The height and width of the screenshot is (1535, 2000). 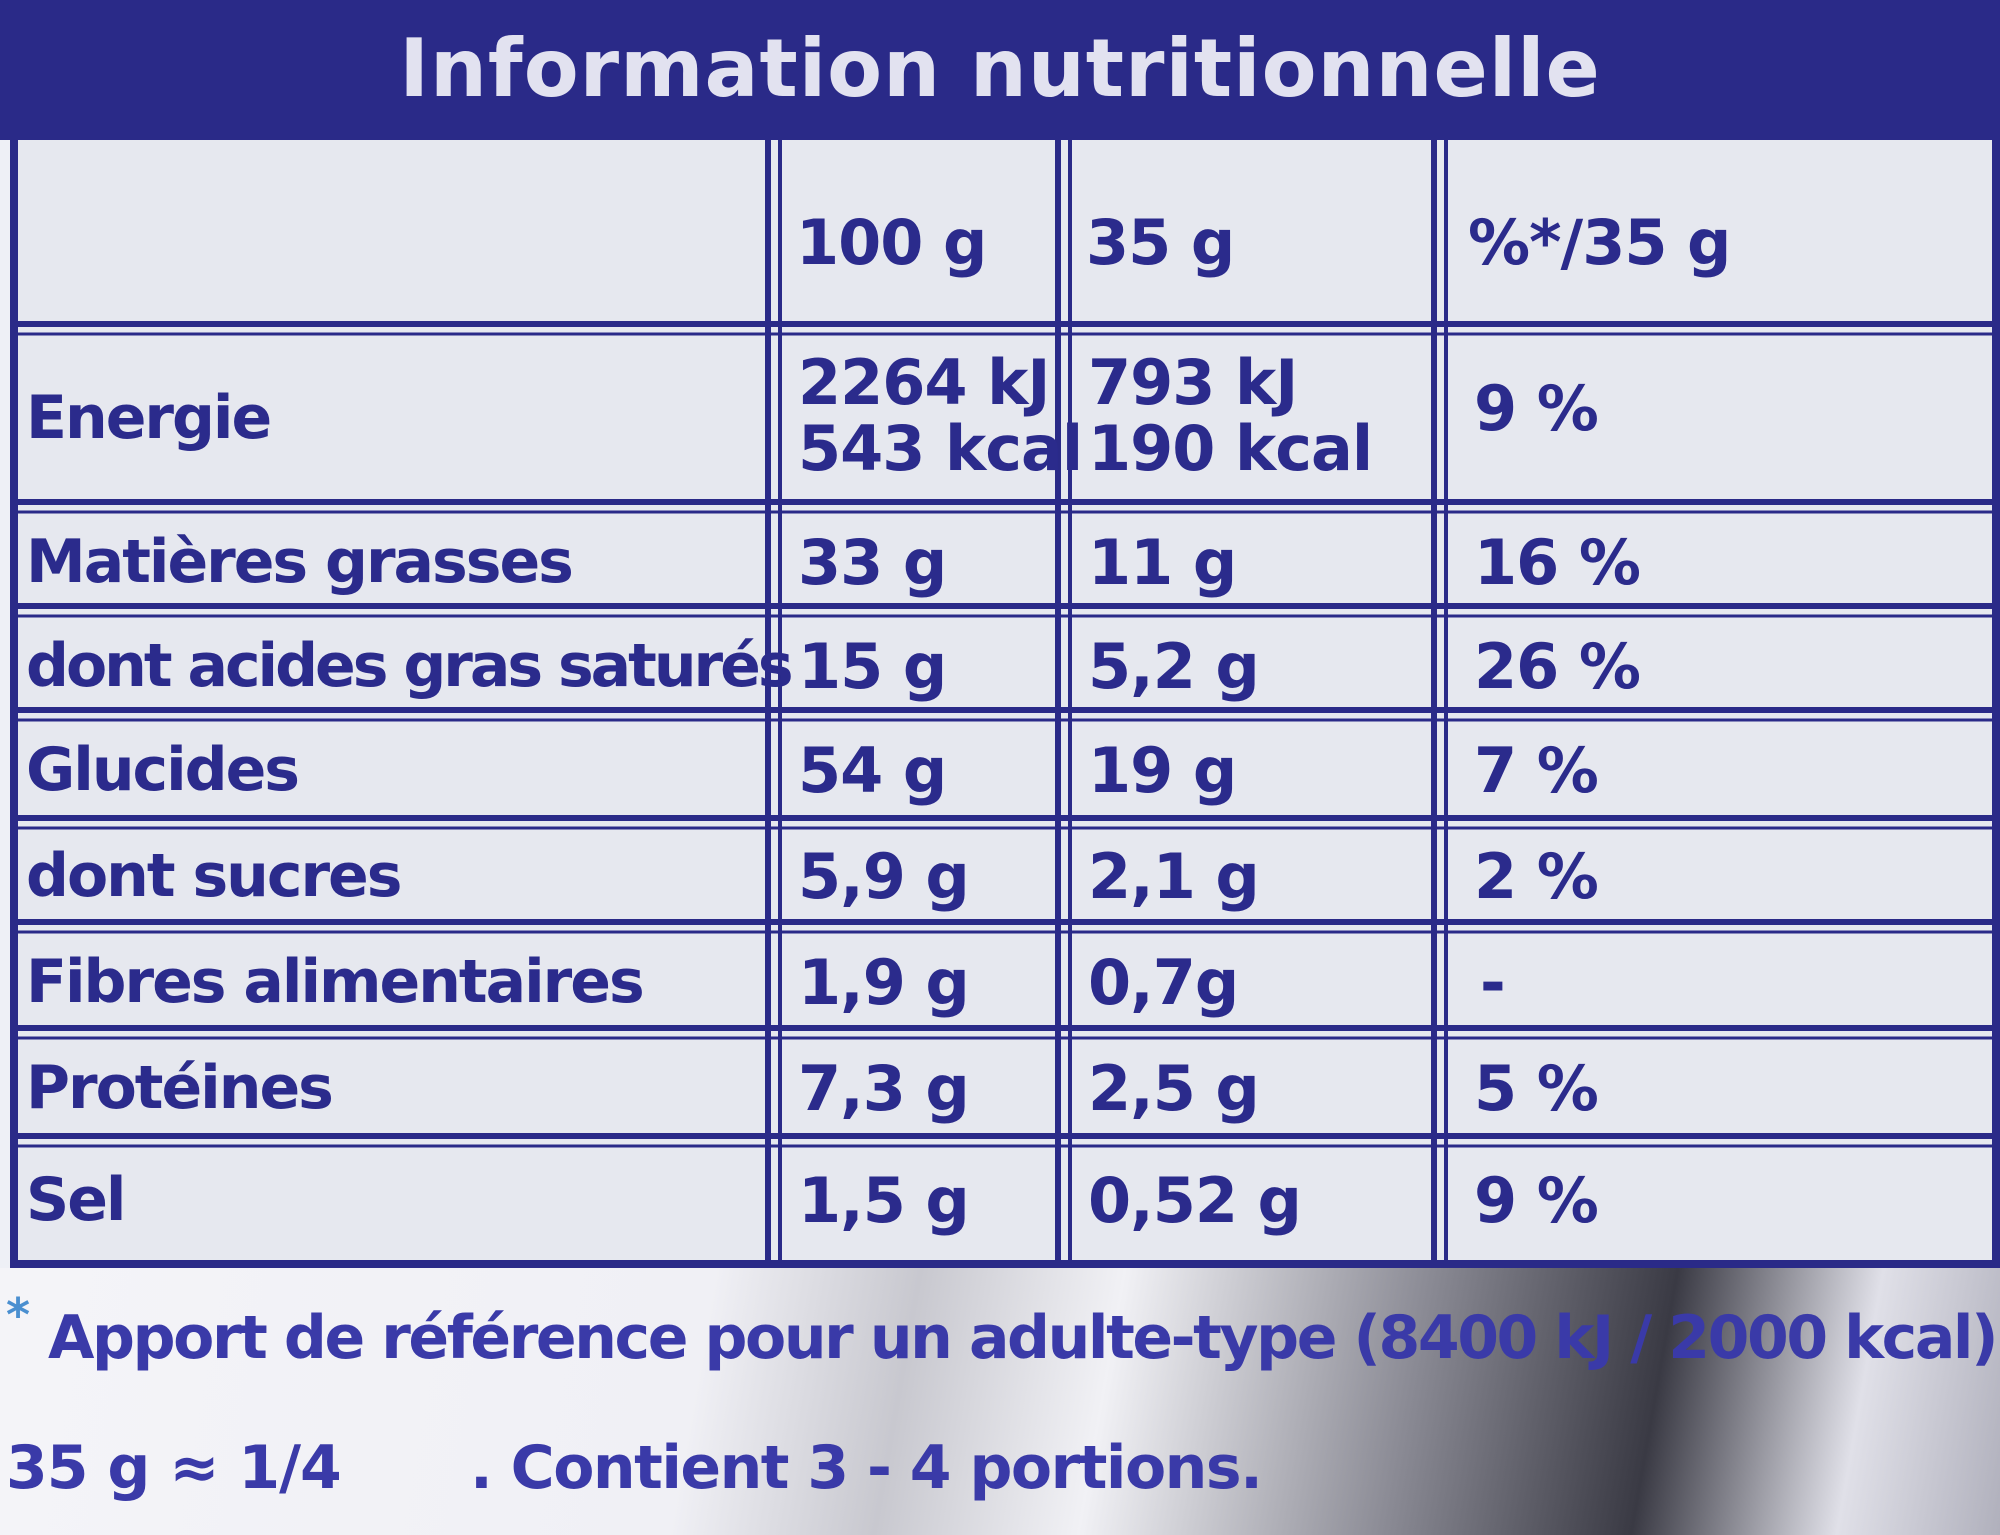 I want to click on dont-sucres-100g: 5,9 g, so click(x=884, y=876).